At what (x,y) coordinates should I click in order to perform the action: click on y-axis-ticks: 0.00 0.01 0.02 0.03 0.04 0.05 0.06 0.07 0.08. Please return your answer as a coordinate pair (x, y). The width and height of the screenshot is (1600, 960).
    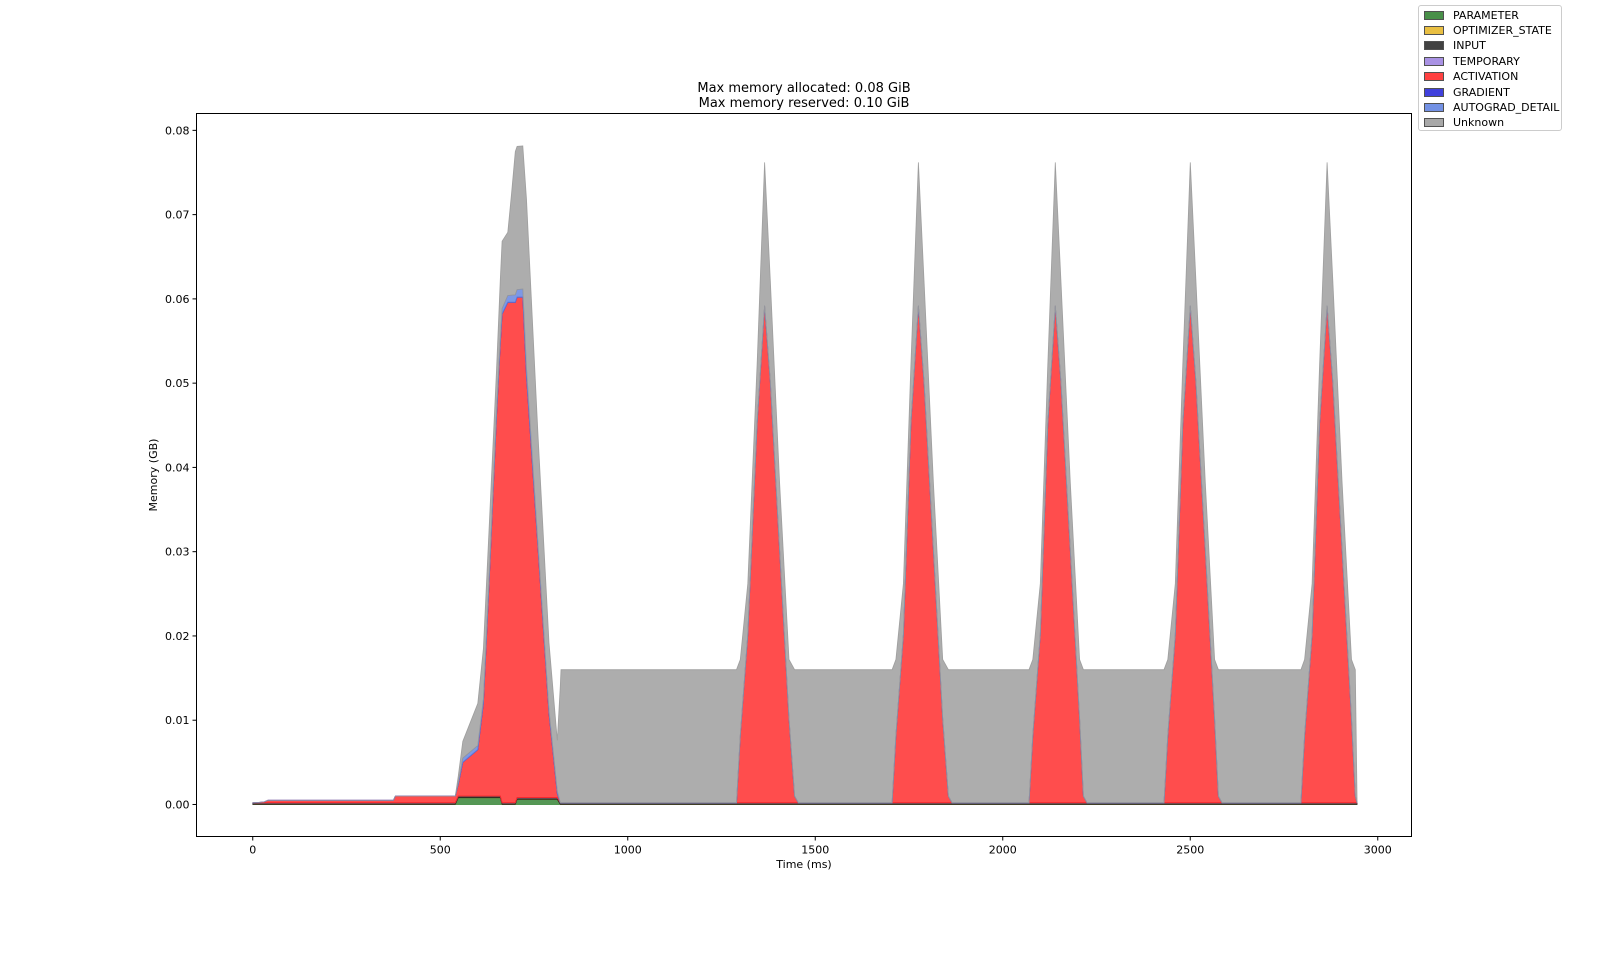
    Looking at the image, I should click on (181, 467).